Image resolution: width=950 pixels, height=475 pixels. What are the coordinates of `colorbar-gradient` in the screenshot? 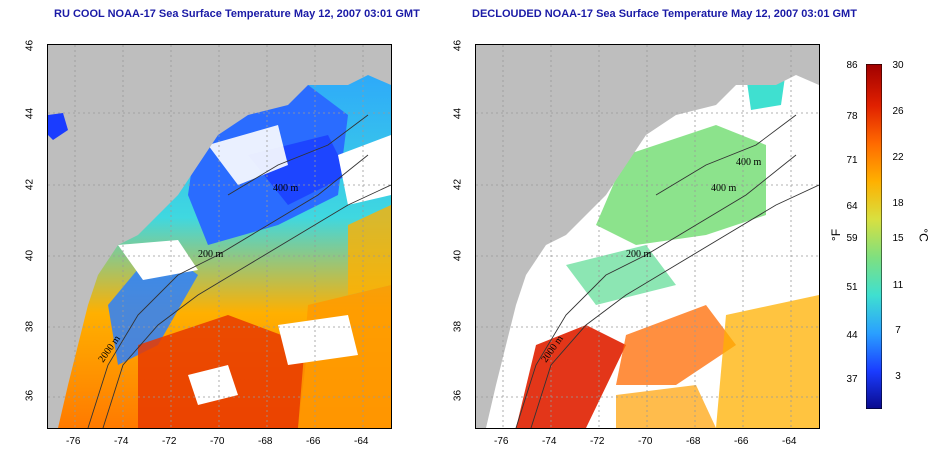 It's located at (874, 236).